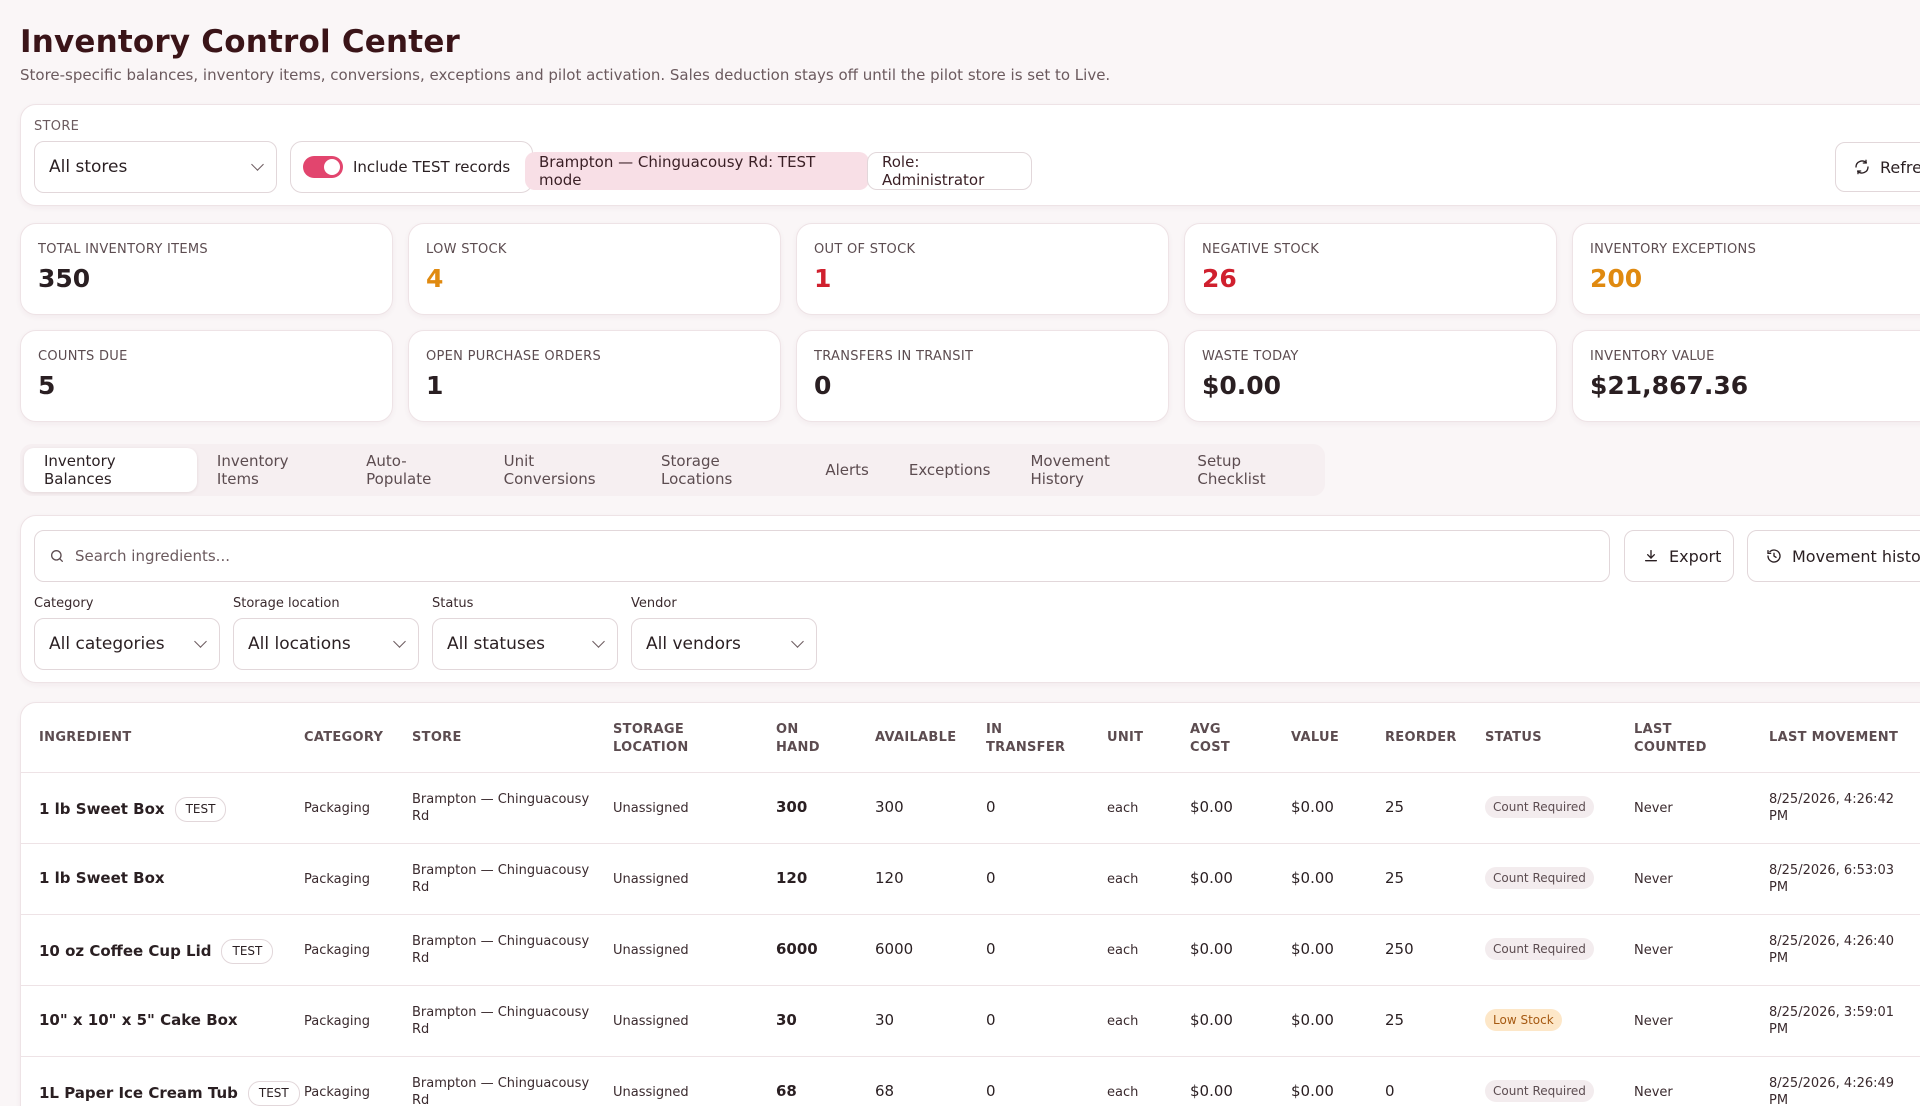 The height and width of the screenshot is (1106, 1920). Describe the element at coordinates (1679, 556) in the screenshot. I see `export-button: Export` at that location.